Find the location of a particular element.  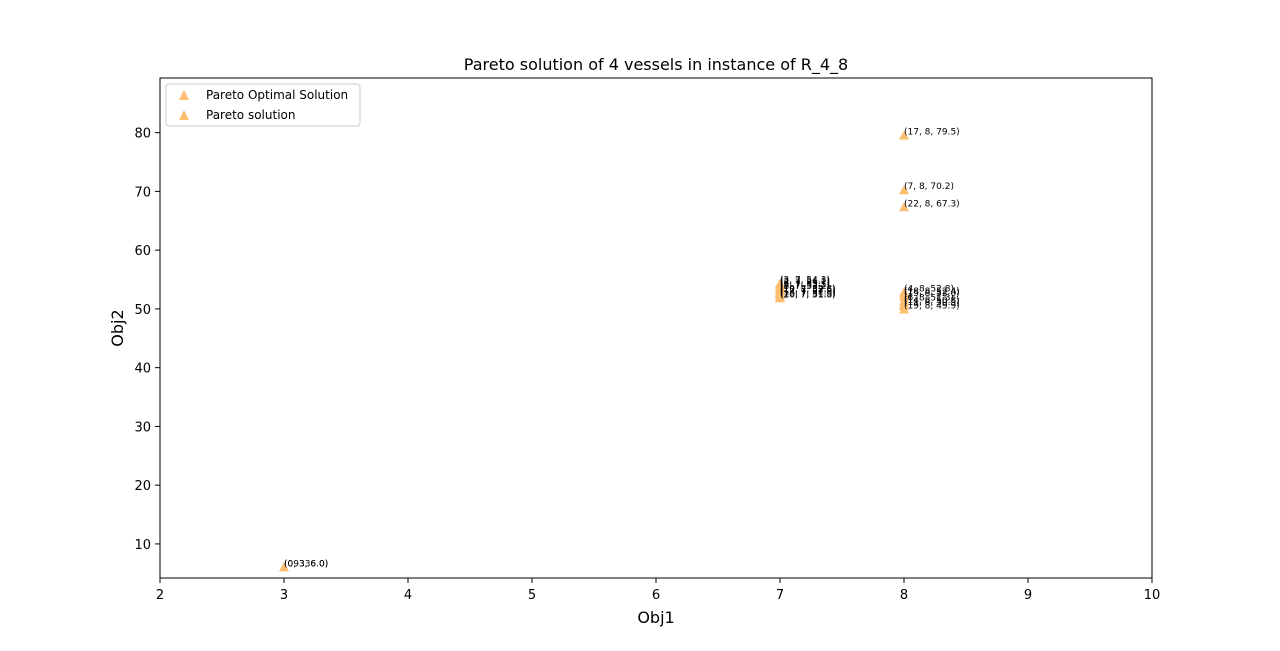

y-tick-label: 40 is located at coordinates (142, 369).